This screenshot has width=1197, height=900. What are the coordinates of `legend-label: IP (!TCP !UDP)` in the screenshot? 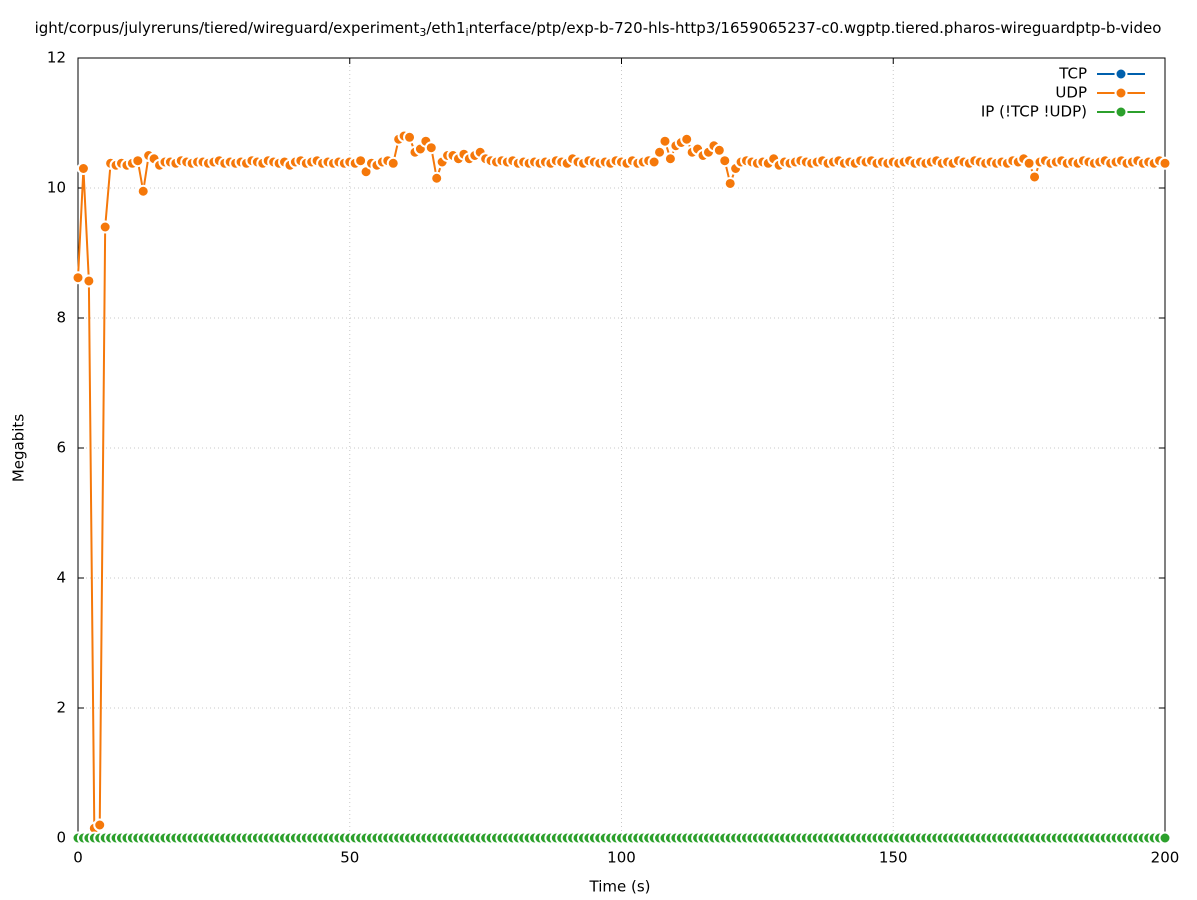 It's located at (1034, 112).